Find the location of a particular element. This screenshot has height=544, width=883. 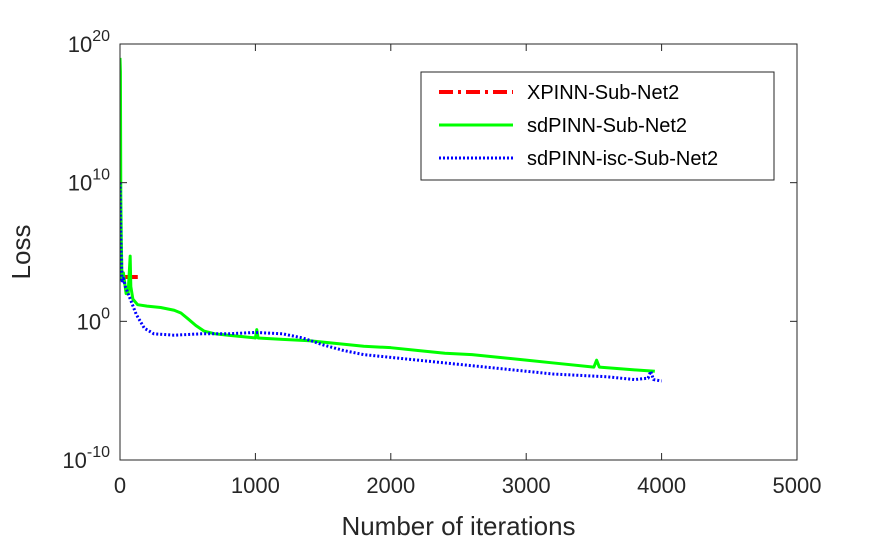

legend-label-3: sdPINN-isc-Sub-Net2 is located at coordinates (622, 159).